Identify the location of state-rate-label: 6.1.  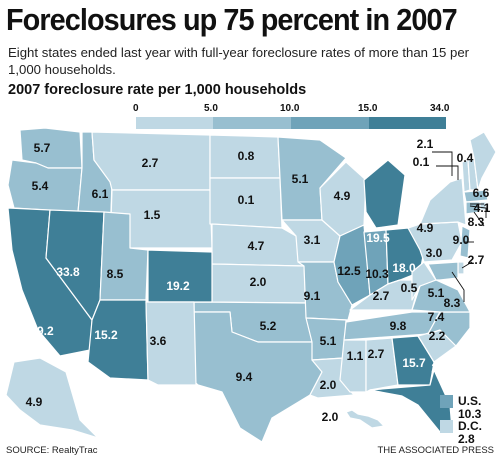
(100, 194).